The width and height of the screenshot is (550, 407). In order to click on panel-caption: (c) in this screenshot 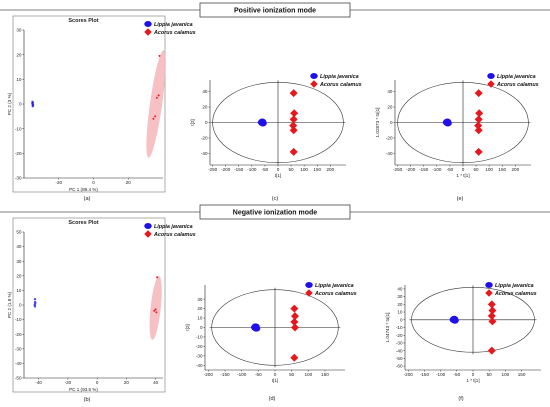, I will do `click(275, 199)`.